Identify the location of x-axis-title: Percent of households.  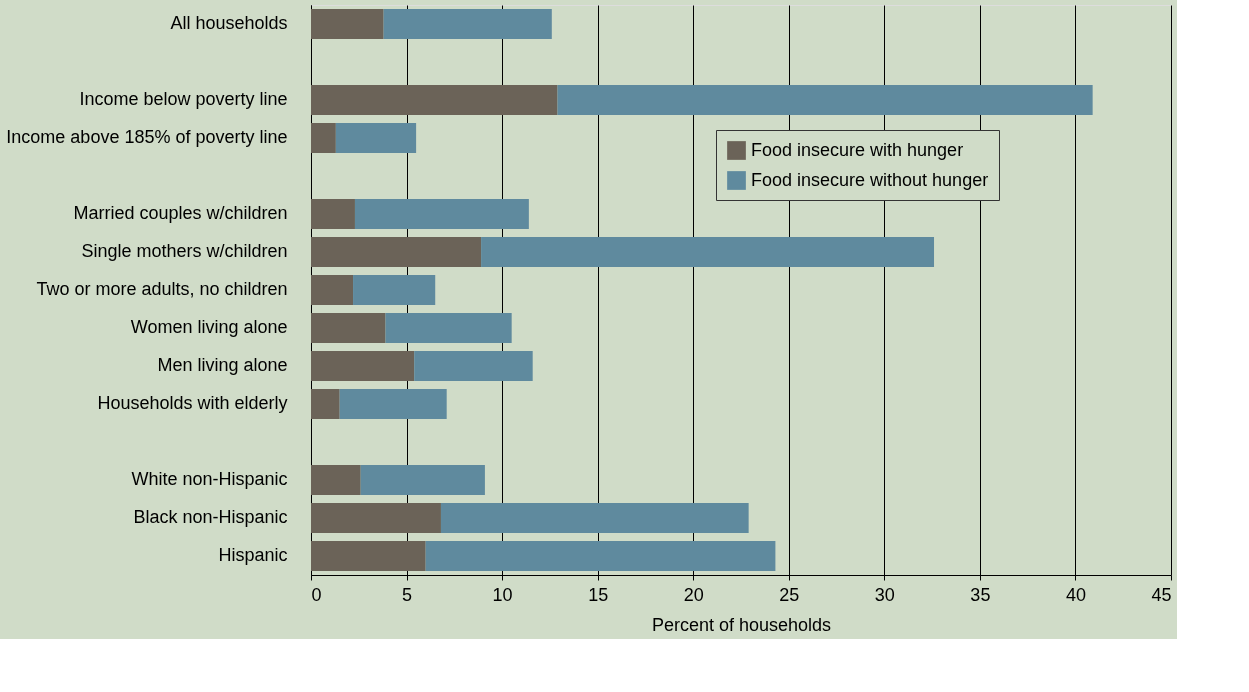
(741, 624).